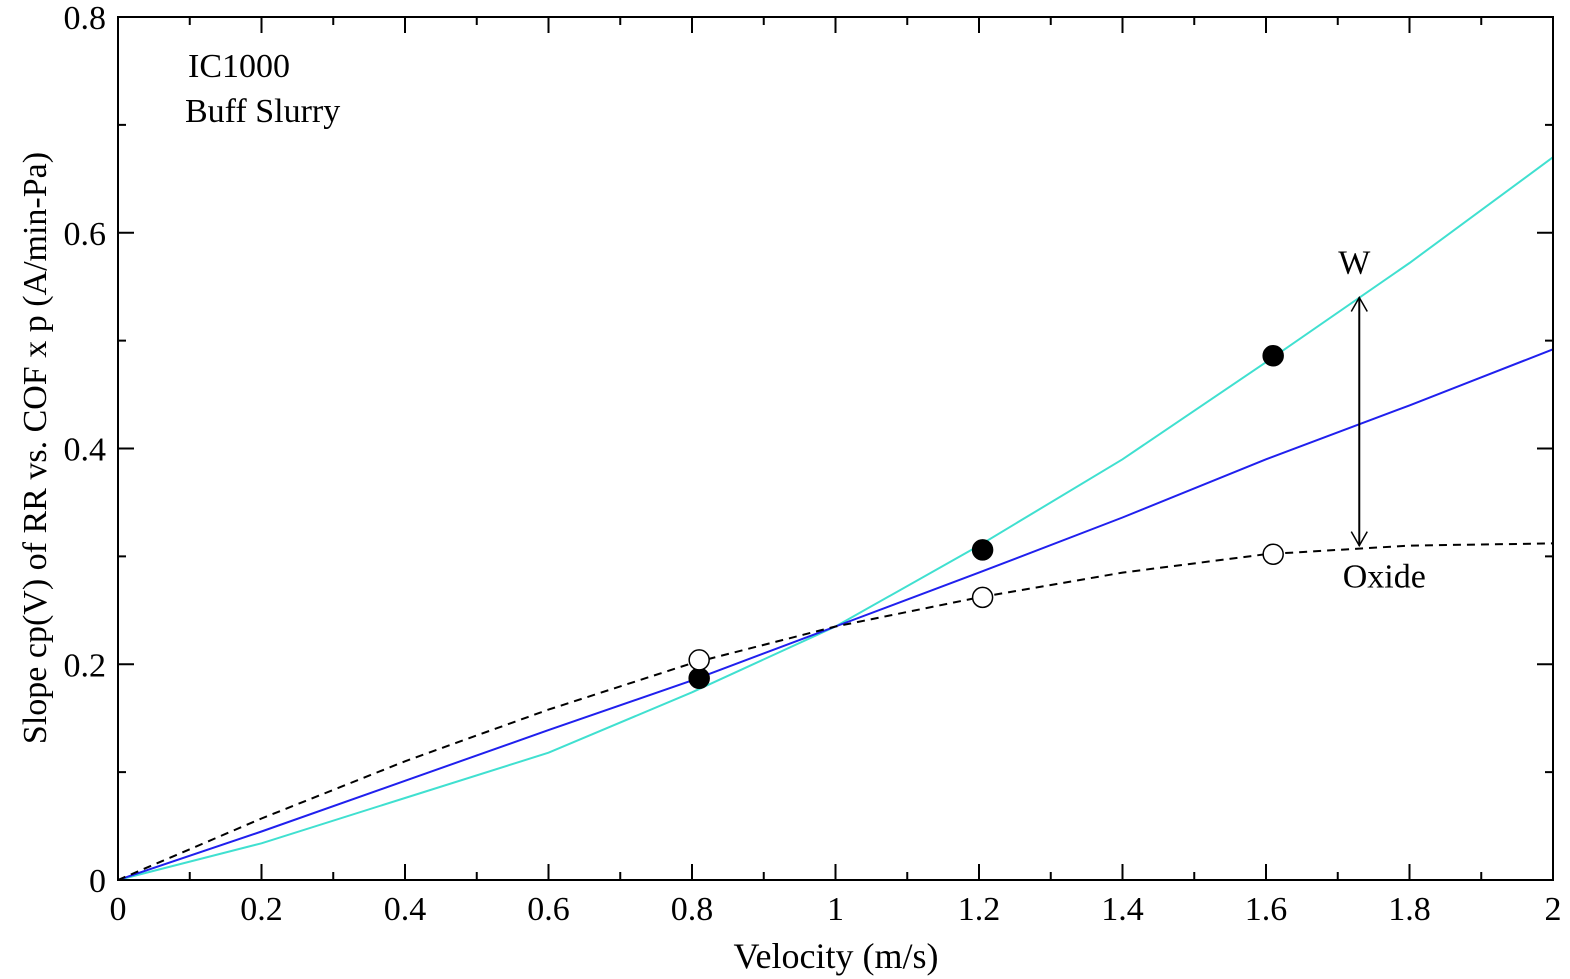 The width and height of the screenshot is (1570, 979). I want to click on y-axis-label: Slope cp(V) of RR vs. COF x p (A/min-Pa), so click(35, 448).